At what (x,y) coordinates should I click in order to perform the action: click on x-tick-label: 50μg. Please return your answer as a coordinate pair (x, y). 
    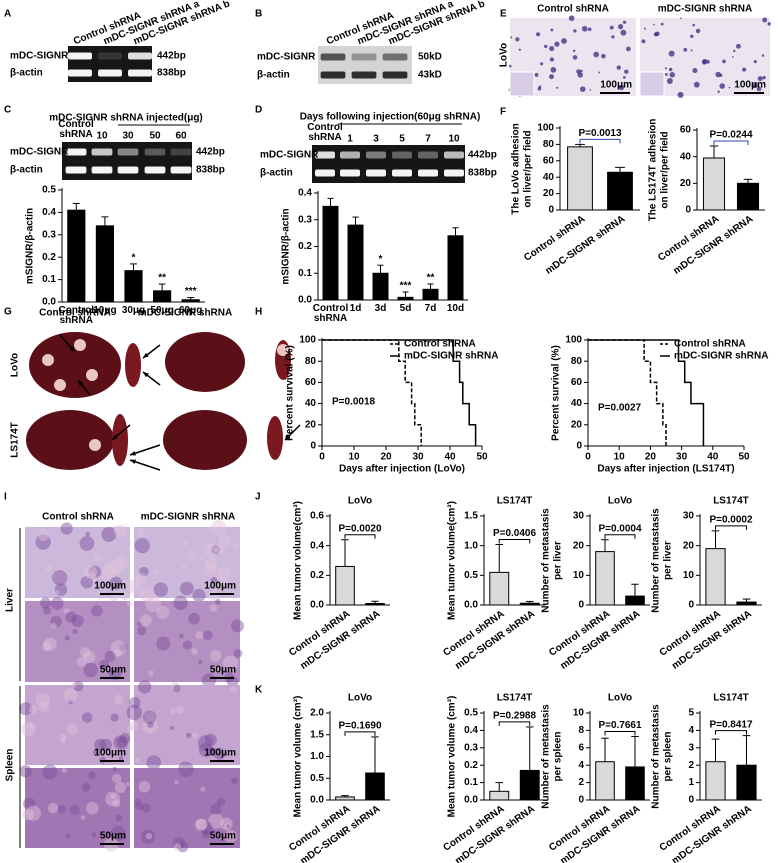
    Looking at the image, I should click on (162, 310).